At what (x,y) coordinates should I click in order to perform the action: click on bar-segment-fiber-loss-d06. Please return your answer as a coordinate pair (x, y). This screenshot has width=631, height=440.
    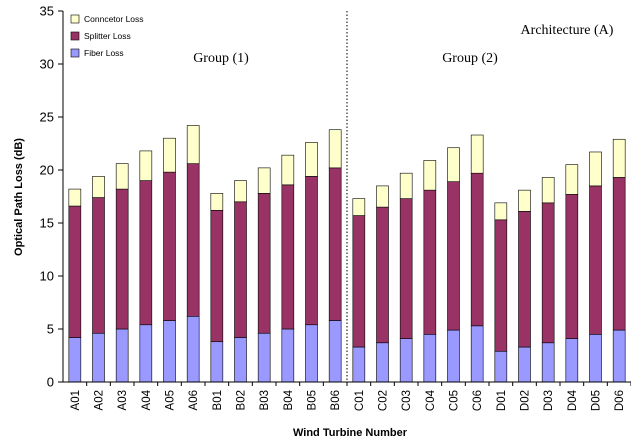
    Looking at the image, I should click on (619, 356).